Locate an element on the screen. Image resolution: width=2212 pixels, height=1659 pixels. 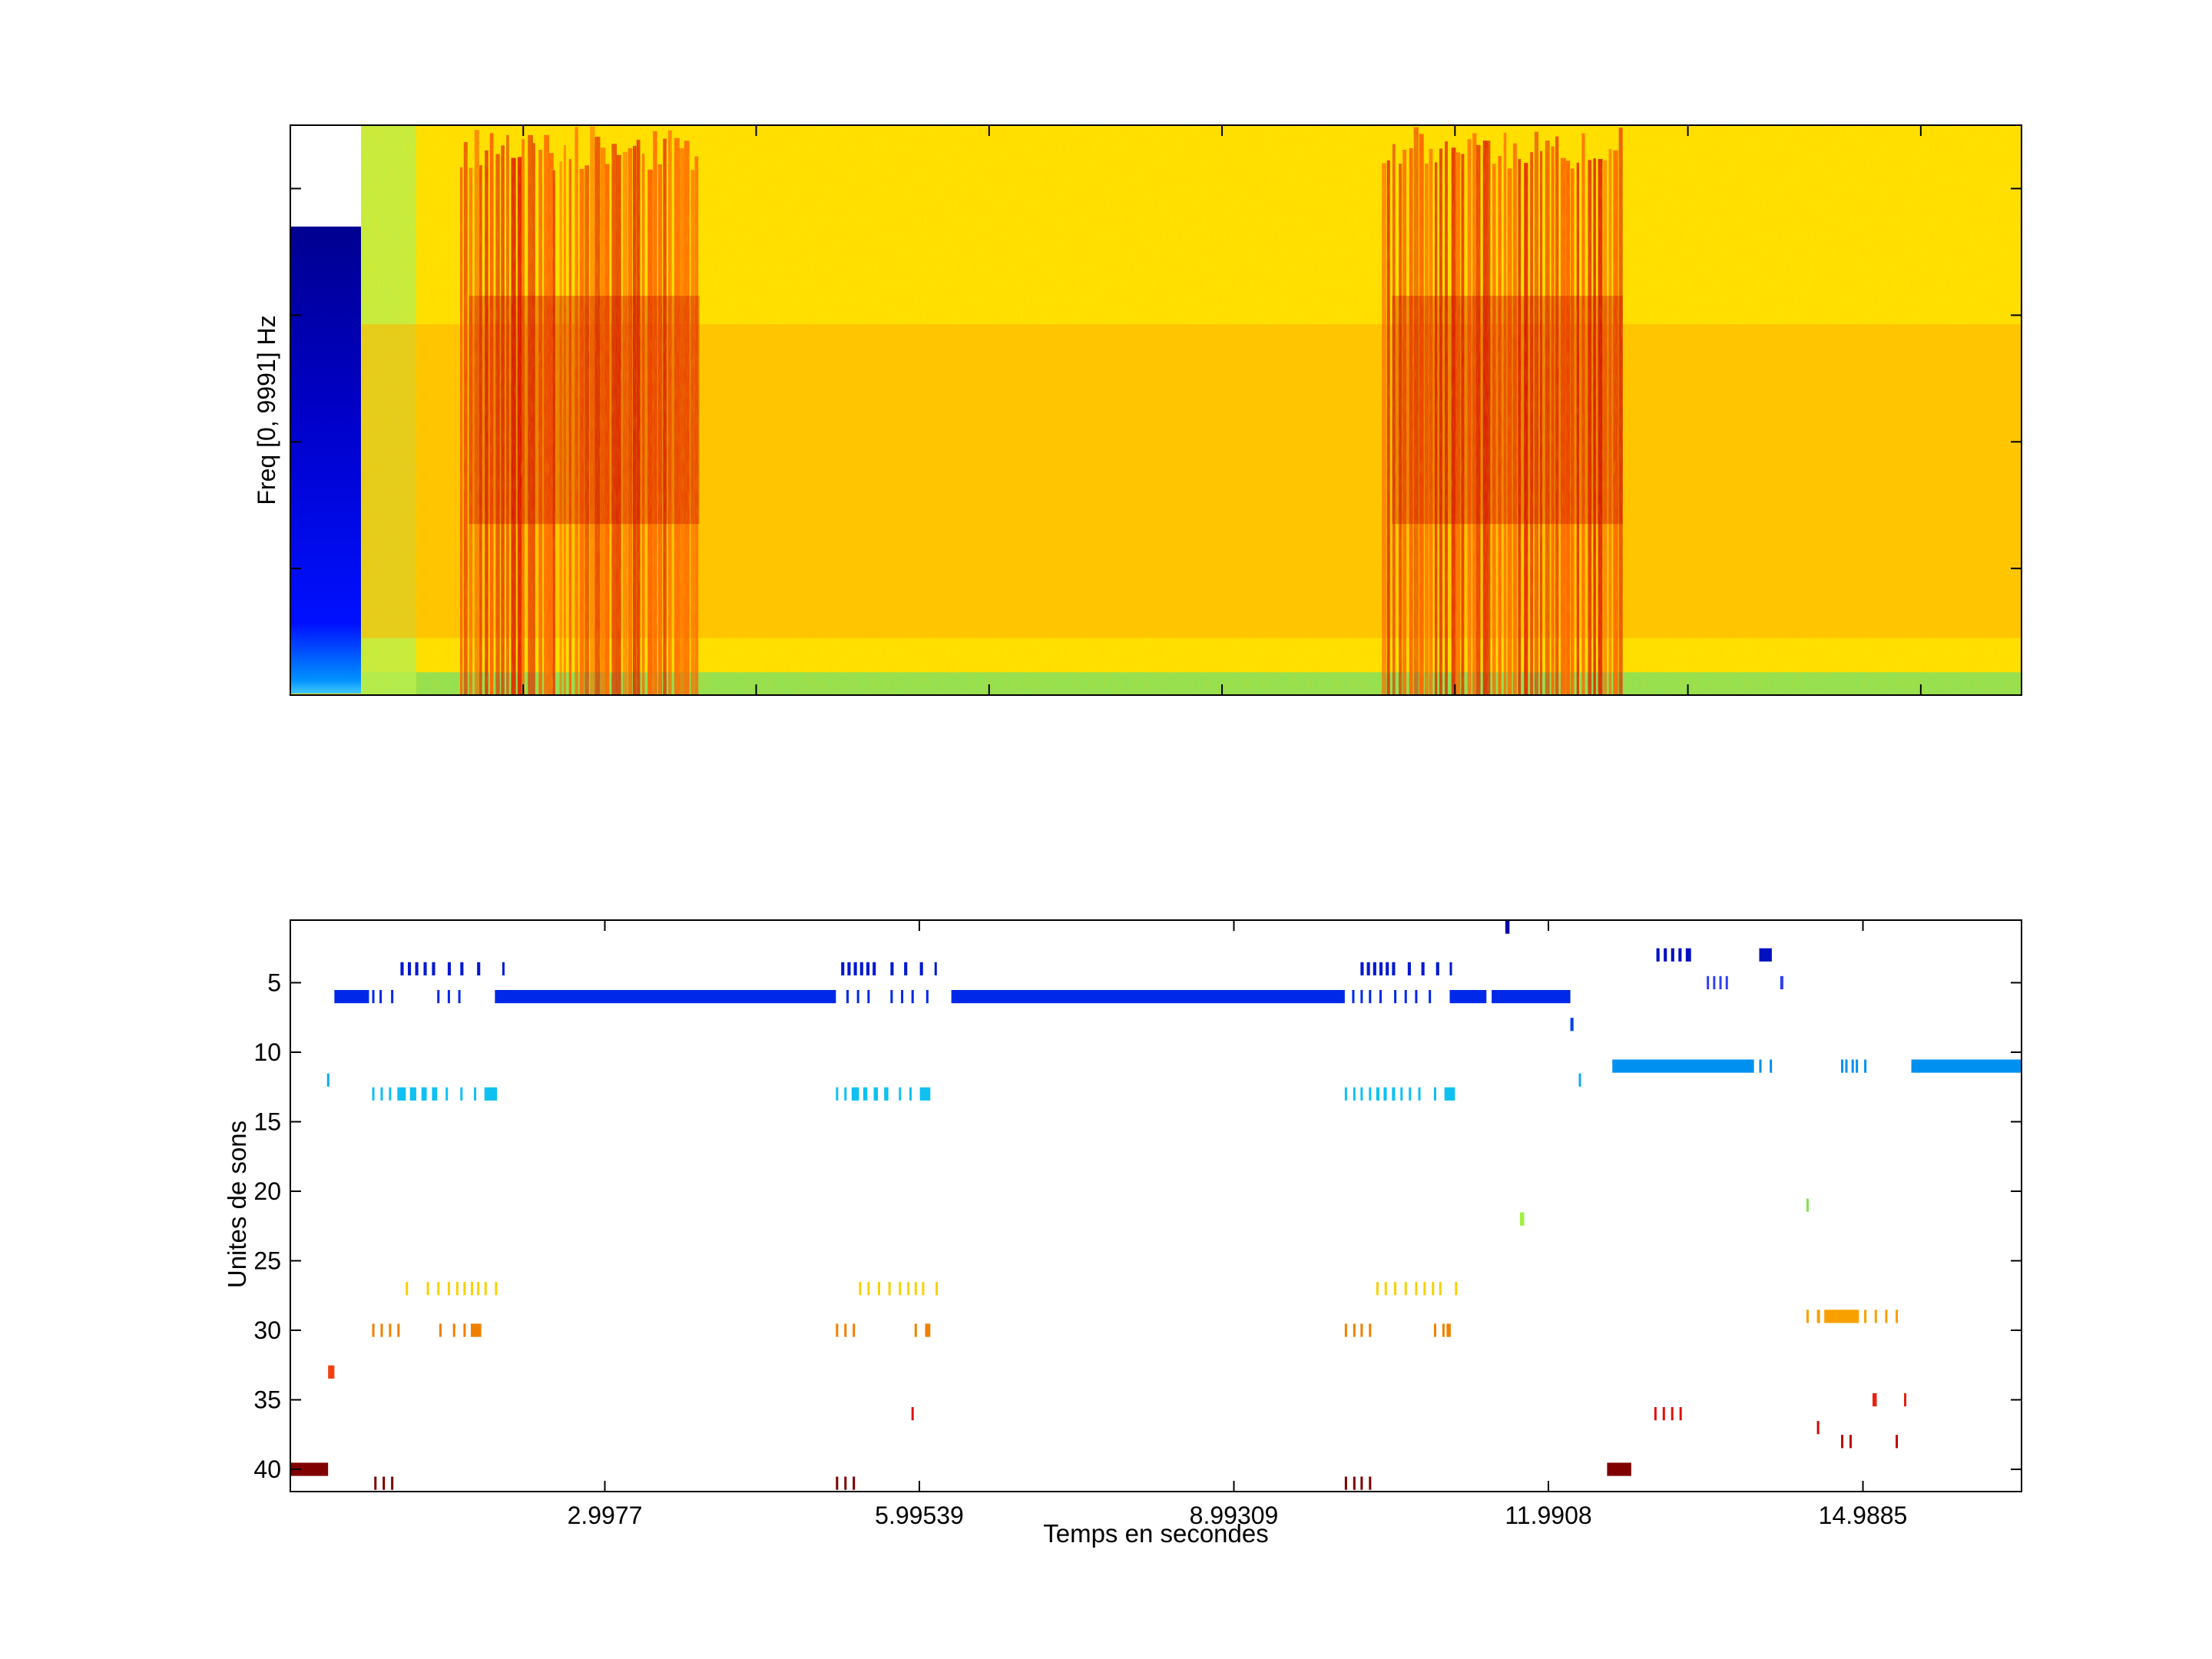
unit-30-series is located at coordinates (911, 1330).